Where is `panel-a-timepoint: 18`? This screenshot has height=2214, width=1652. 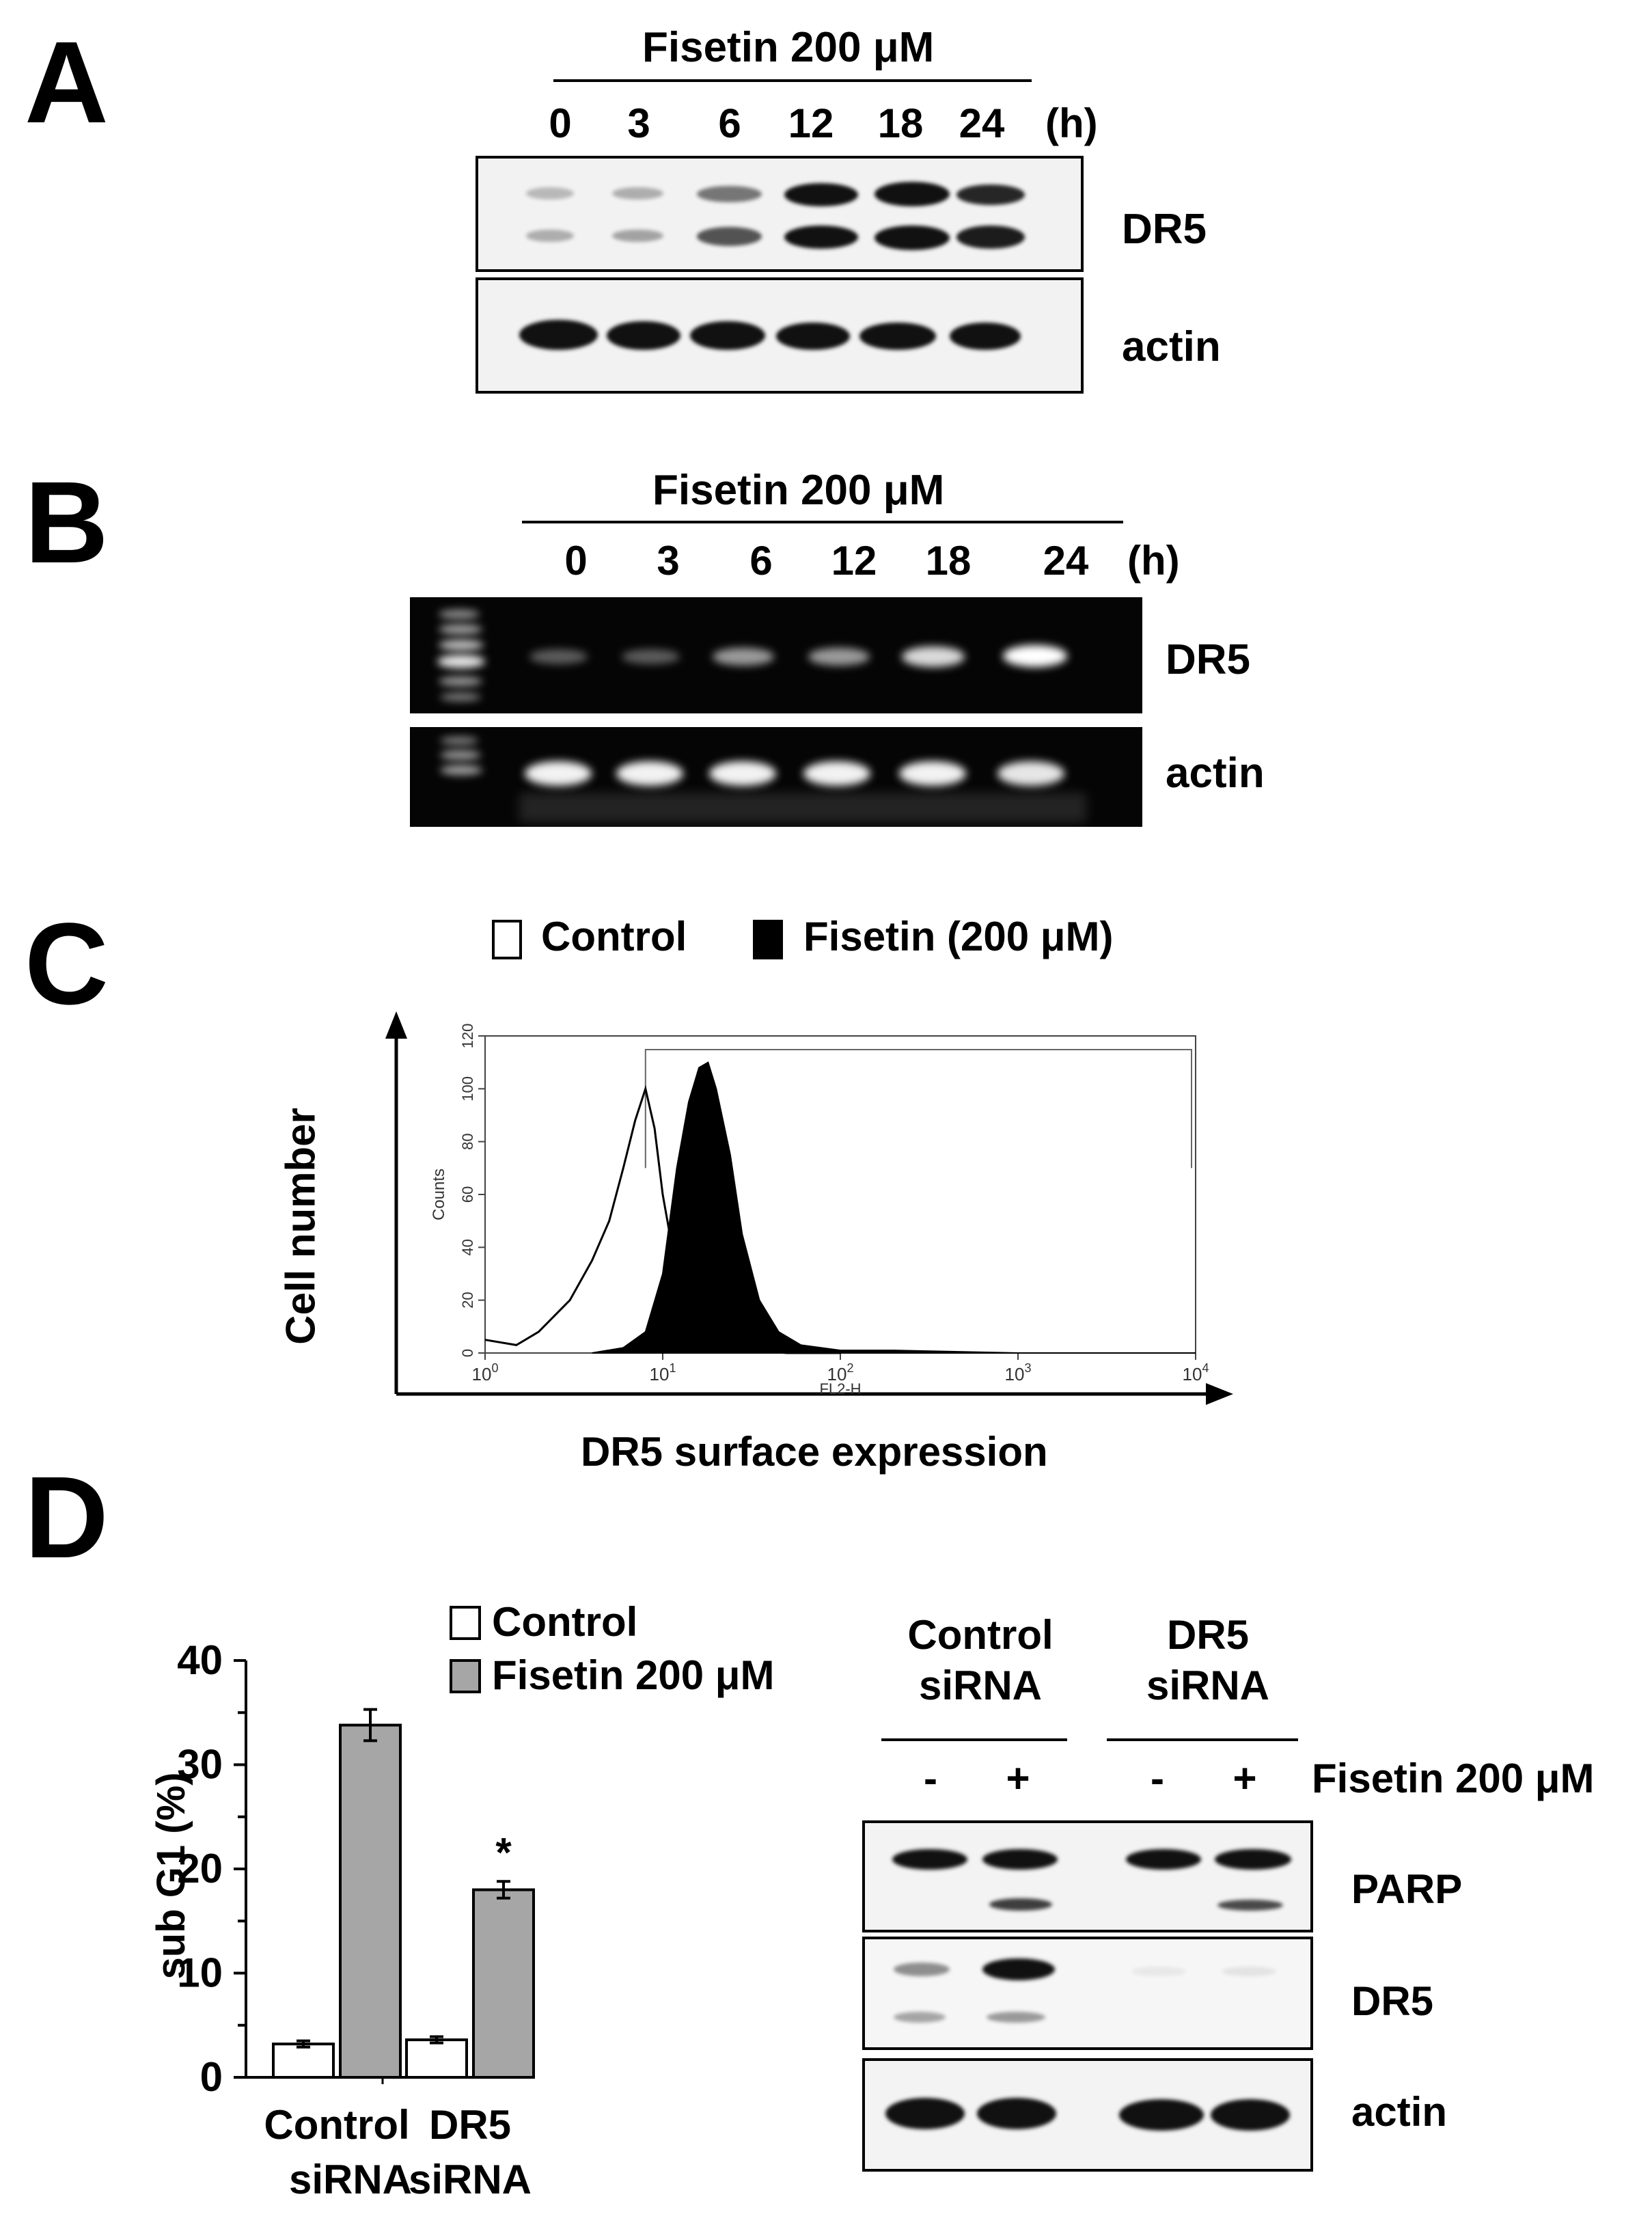 panel-a-timepoint: 18 is located at coordinates (900, 123).